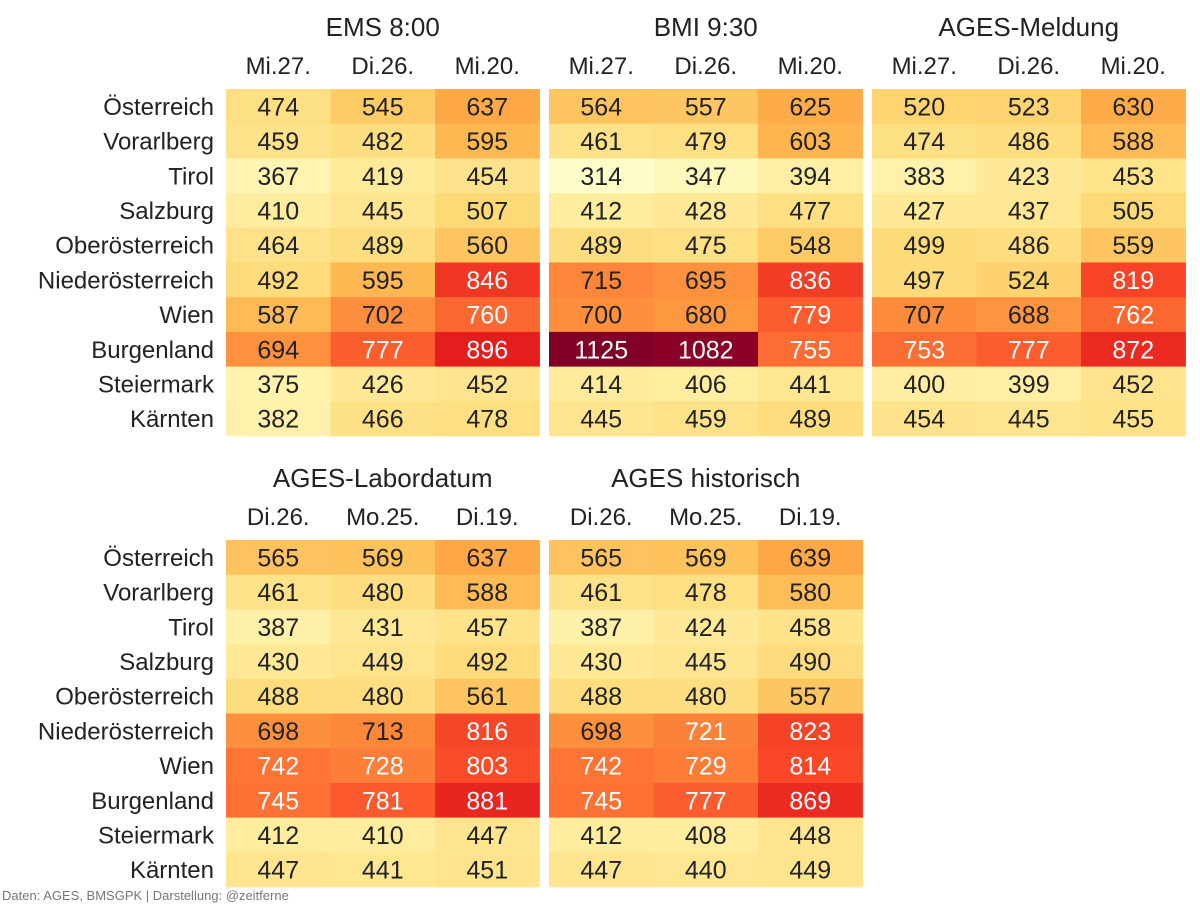  Describe the element at coordinates (1133, 177) in the screenshot. I see `cell-value: 453` at that location.